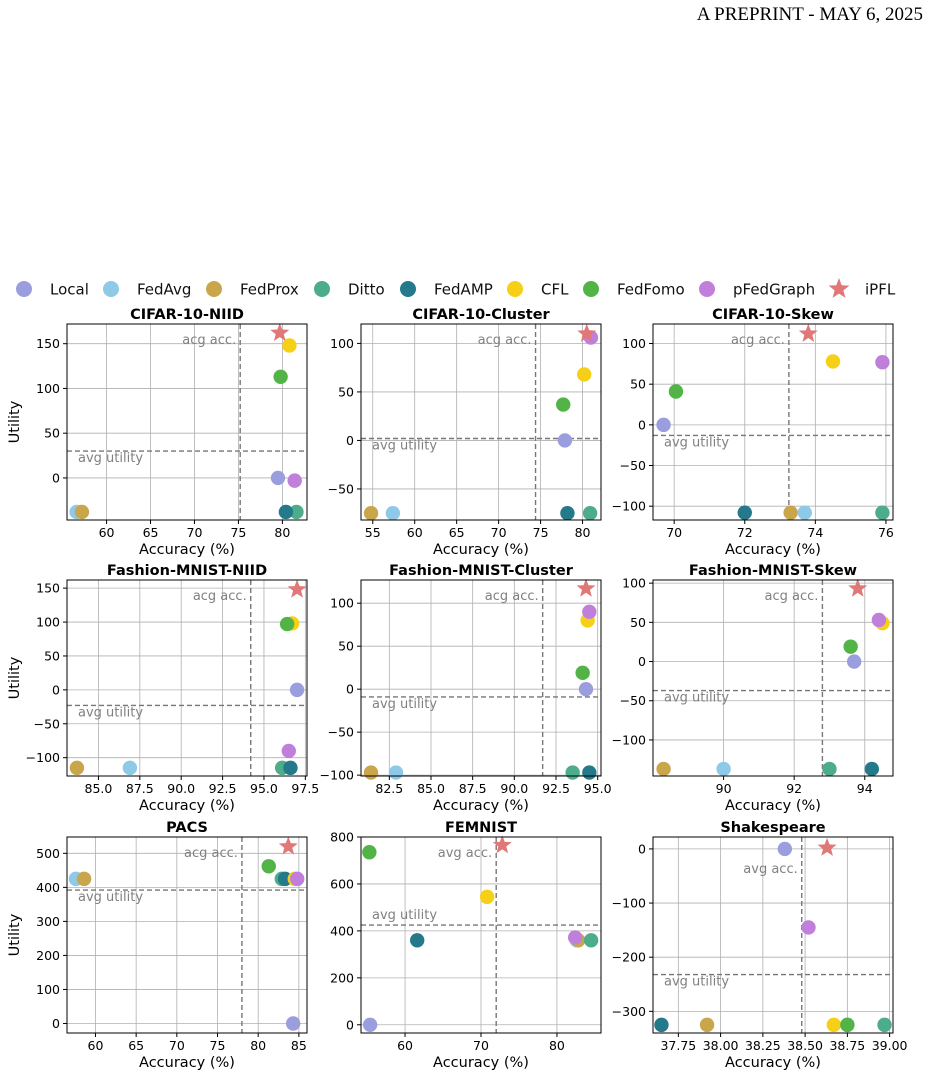  I want to click on chart-title: Shakespeare, so click(772, 828).